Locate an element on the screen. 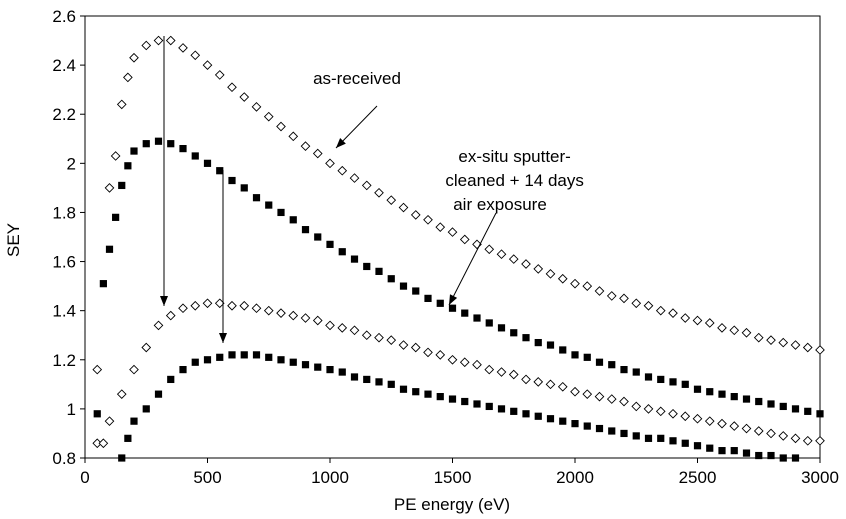 The height and width of the screenshot is (519, 846). y-tick-label: 2 is located at coordinates (71, 163).